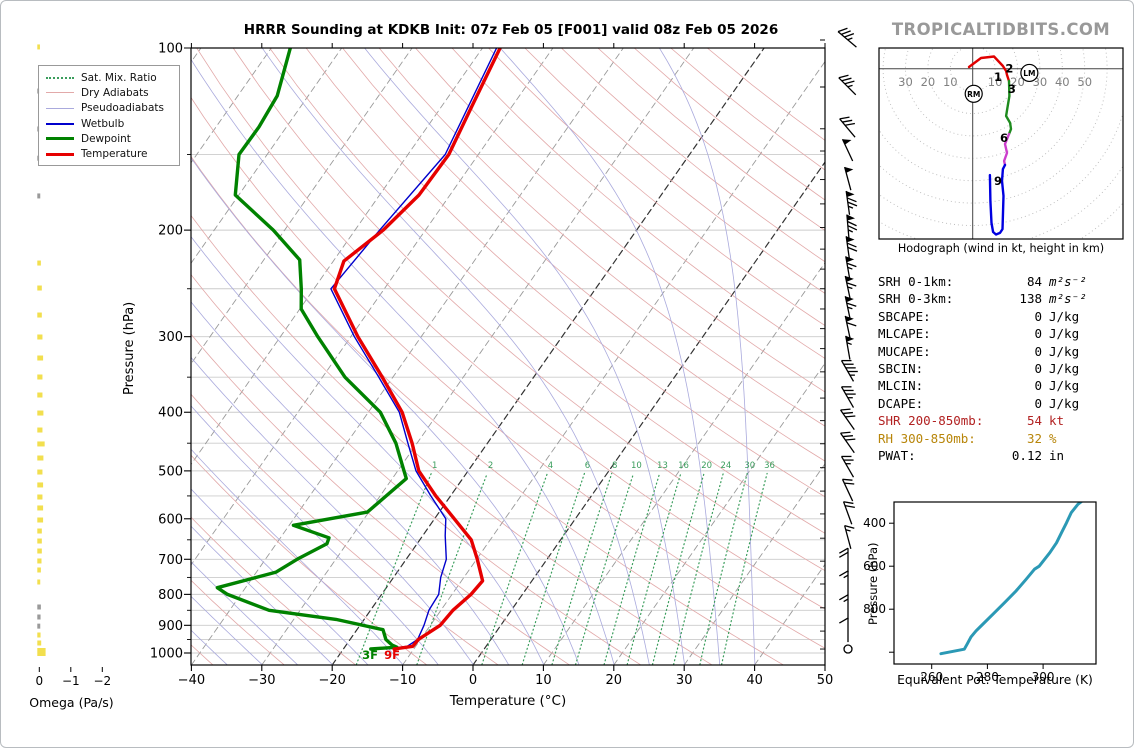  What do you see at coordinates (543, 680) in the screenshot?
I see `temp-tick-label: 10` at bounding box center [543, 680].